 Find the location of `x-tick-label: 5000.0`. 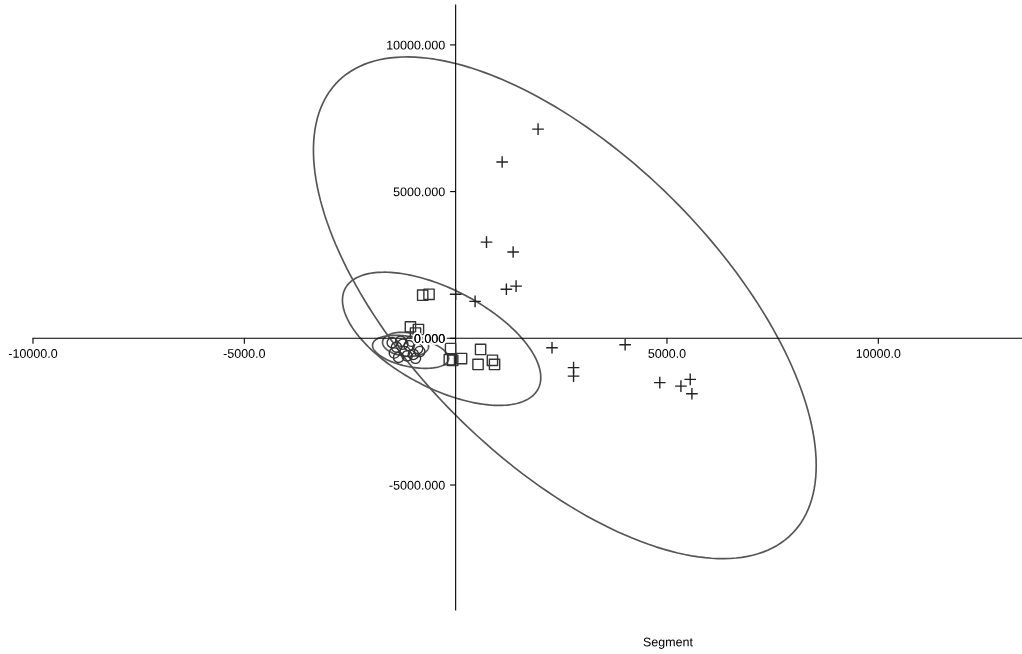

x-tick-label: 5000.0 is located at coordinates (667, 353).